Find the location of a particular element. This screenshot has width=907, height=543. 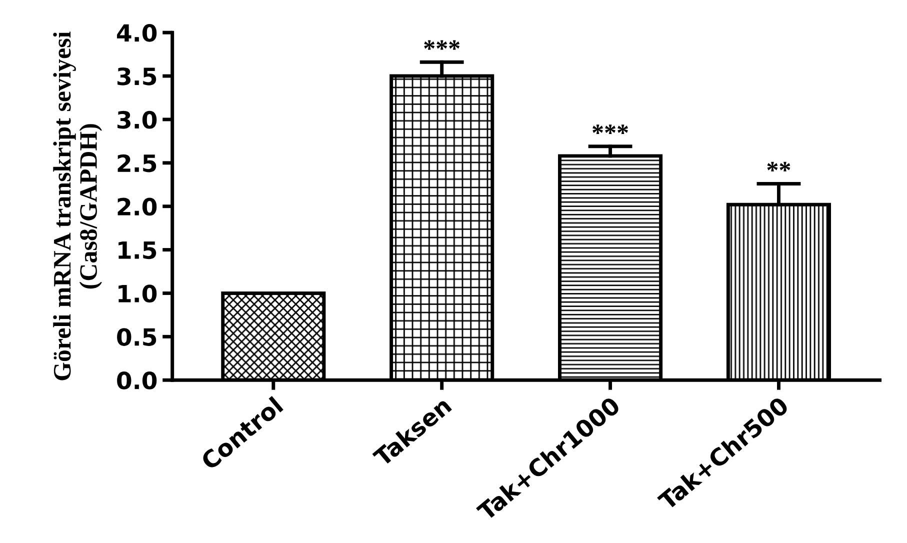

y-tick-label: 1.5 is located at coordinates (137, 251).